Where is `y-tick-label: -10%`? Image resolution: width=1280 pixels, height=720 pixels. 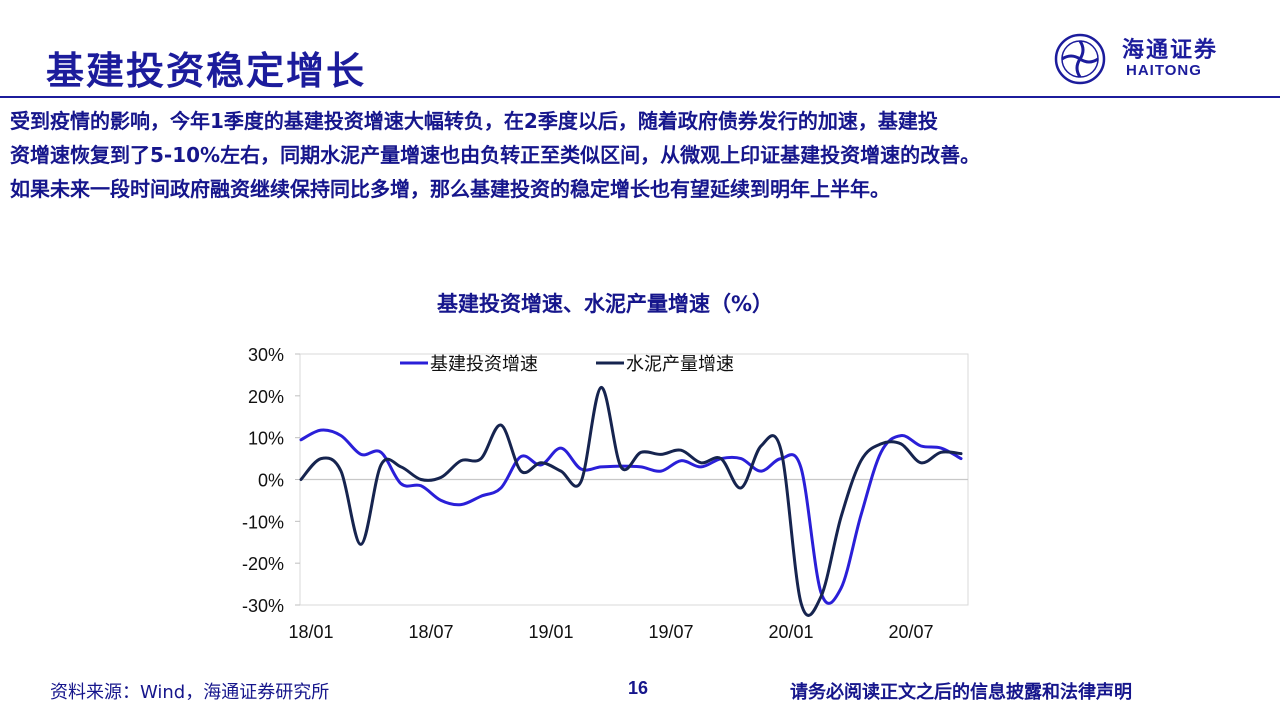 y-tick-label: -10% is located at coordinates (263, 522).